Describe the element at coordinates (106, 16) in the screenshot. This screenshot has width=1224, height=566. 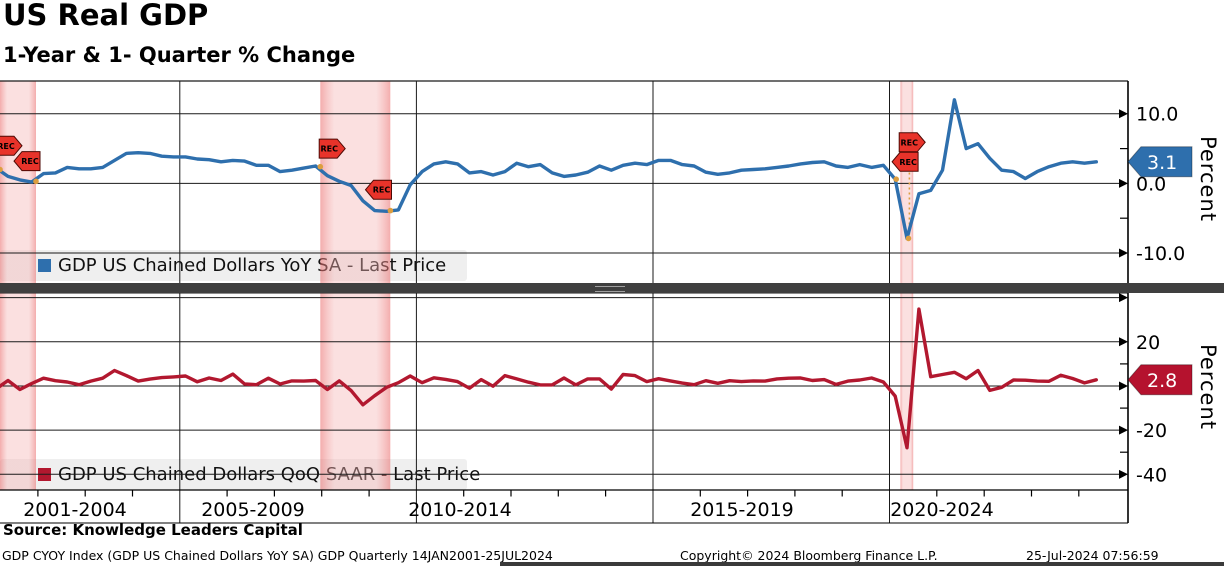
I see `chart-title: US Real GDP` at that location.